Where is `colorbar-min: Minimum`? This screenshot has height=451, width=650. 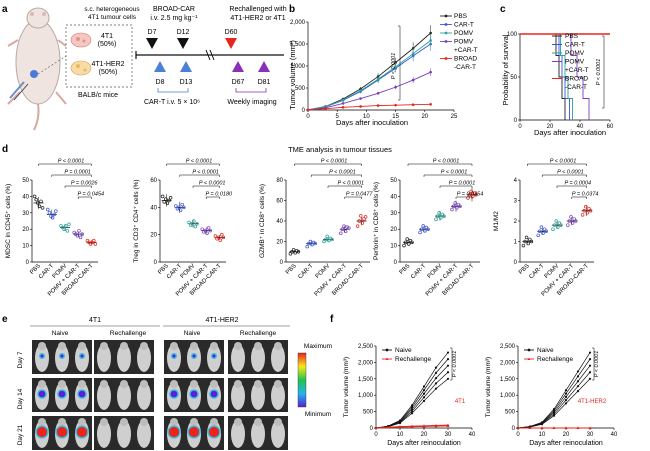
colorbar-min: Minimum is located at coordinates (318, 414).